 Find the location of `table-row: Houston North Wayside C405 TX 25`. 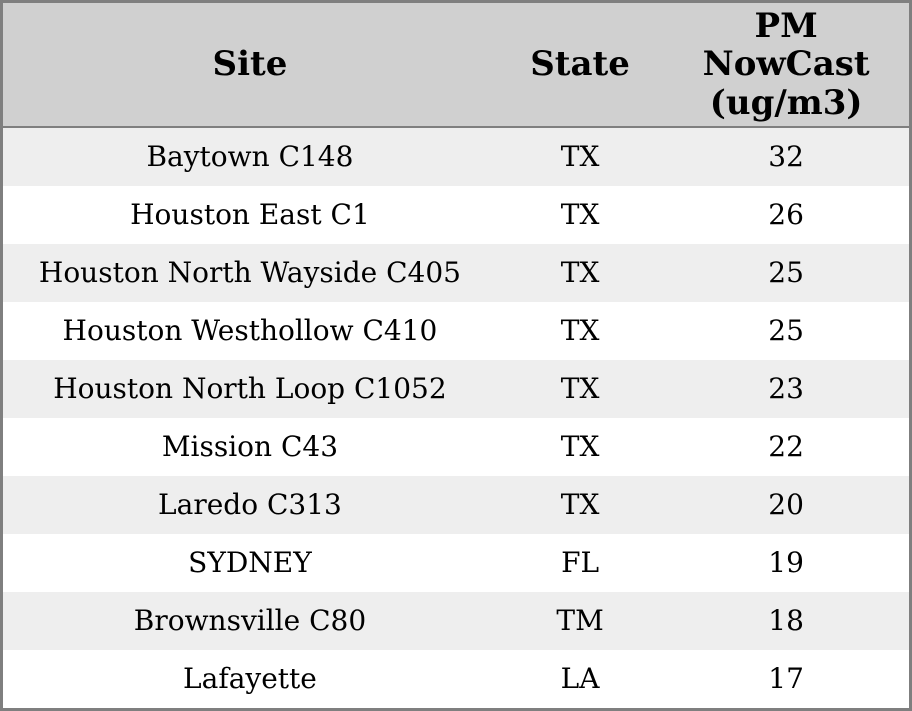

table-row: Houston North Wayside C405 TX 25 is located at coordinates (456, 273).